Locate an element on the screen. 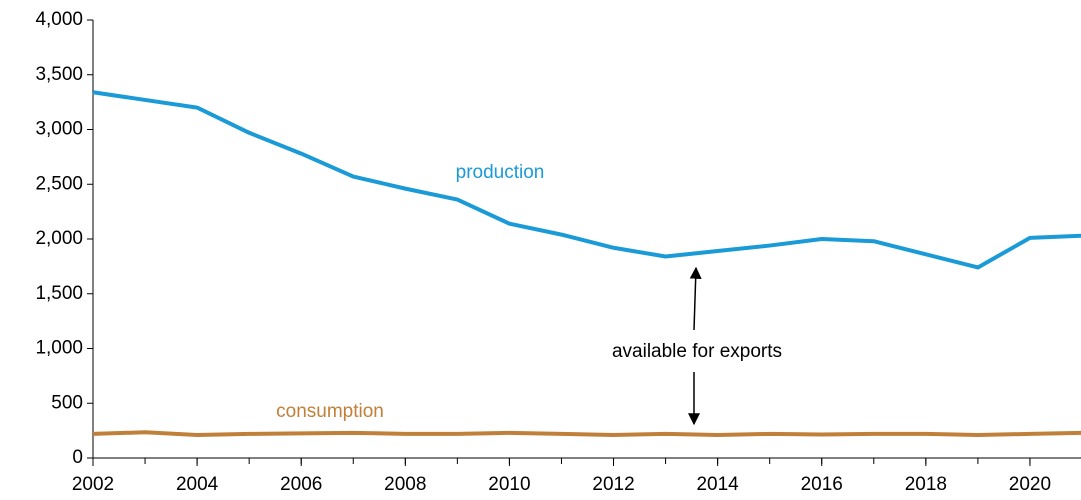  y-tick-label: 1,000 is located at coordinates (59, 348).